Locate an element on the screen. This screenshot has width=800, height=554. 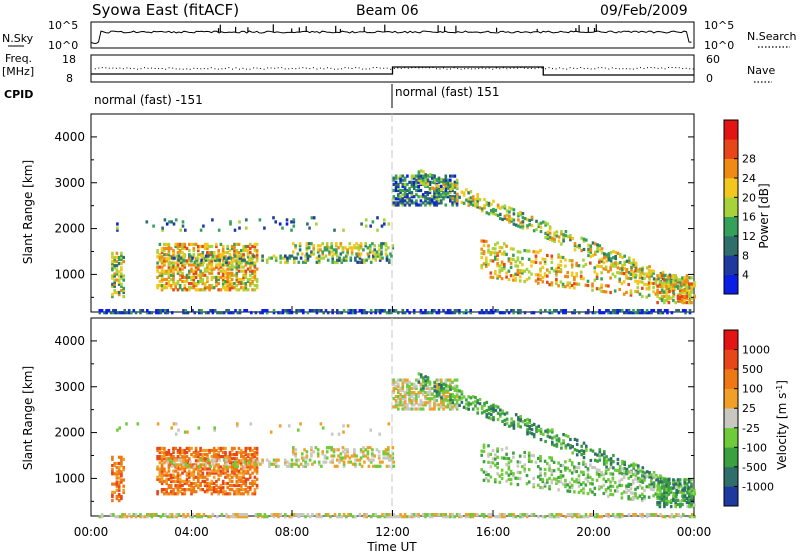
cpid-segment-label-2: normal (fast) 151 is located at coordinates (447, 92).